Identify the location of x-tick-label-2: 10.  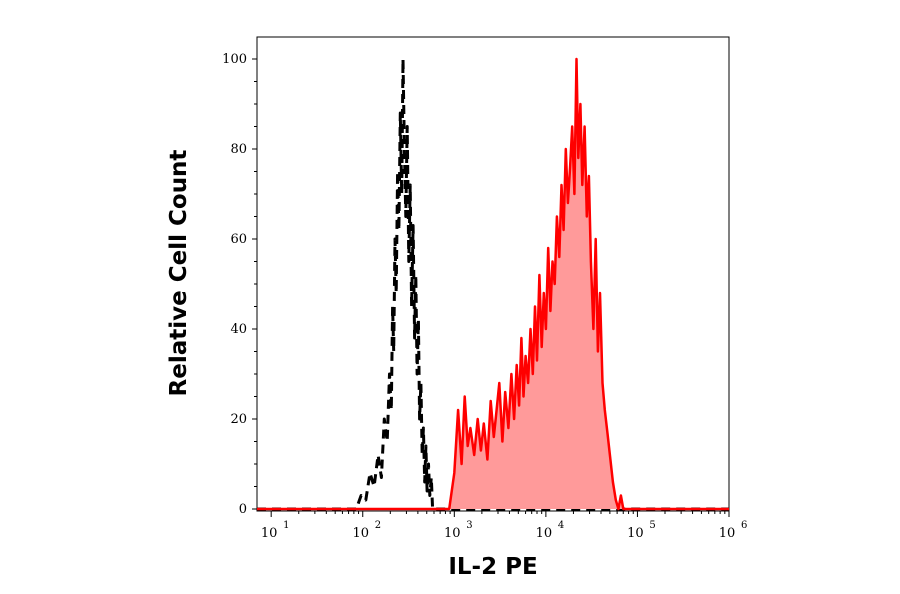
(360, 533).